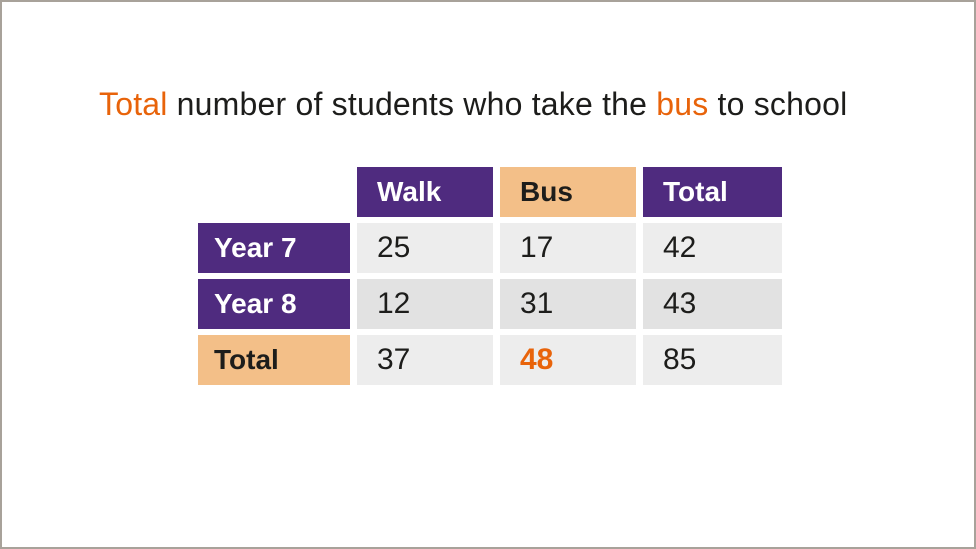 This screenshot has width=976, height=549. I want to click on cell-year7-total: 42, so click(712, 248).